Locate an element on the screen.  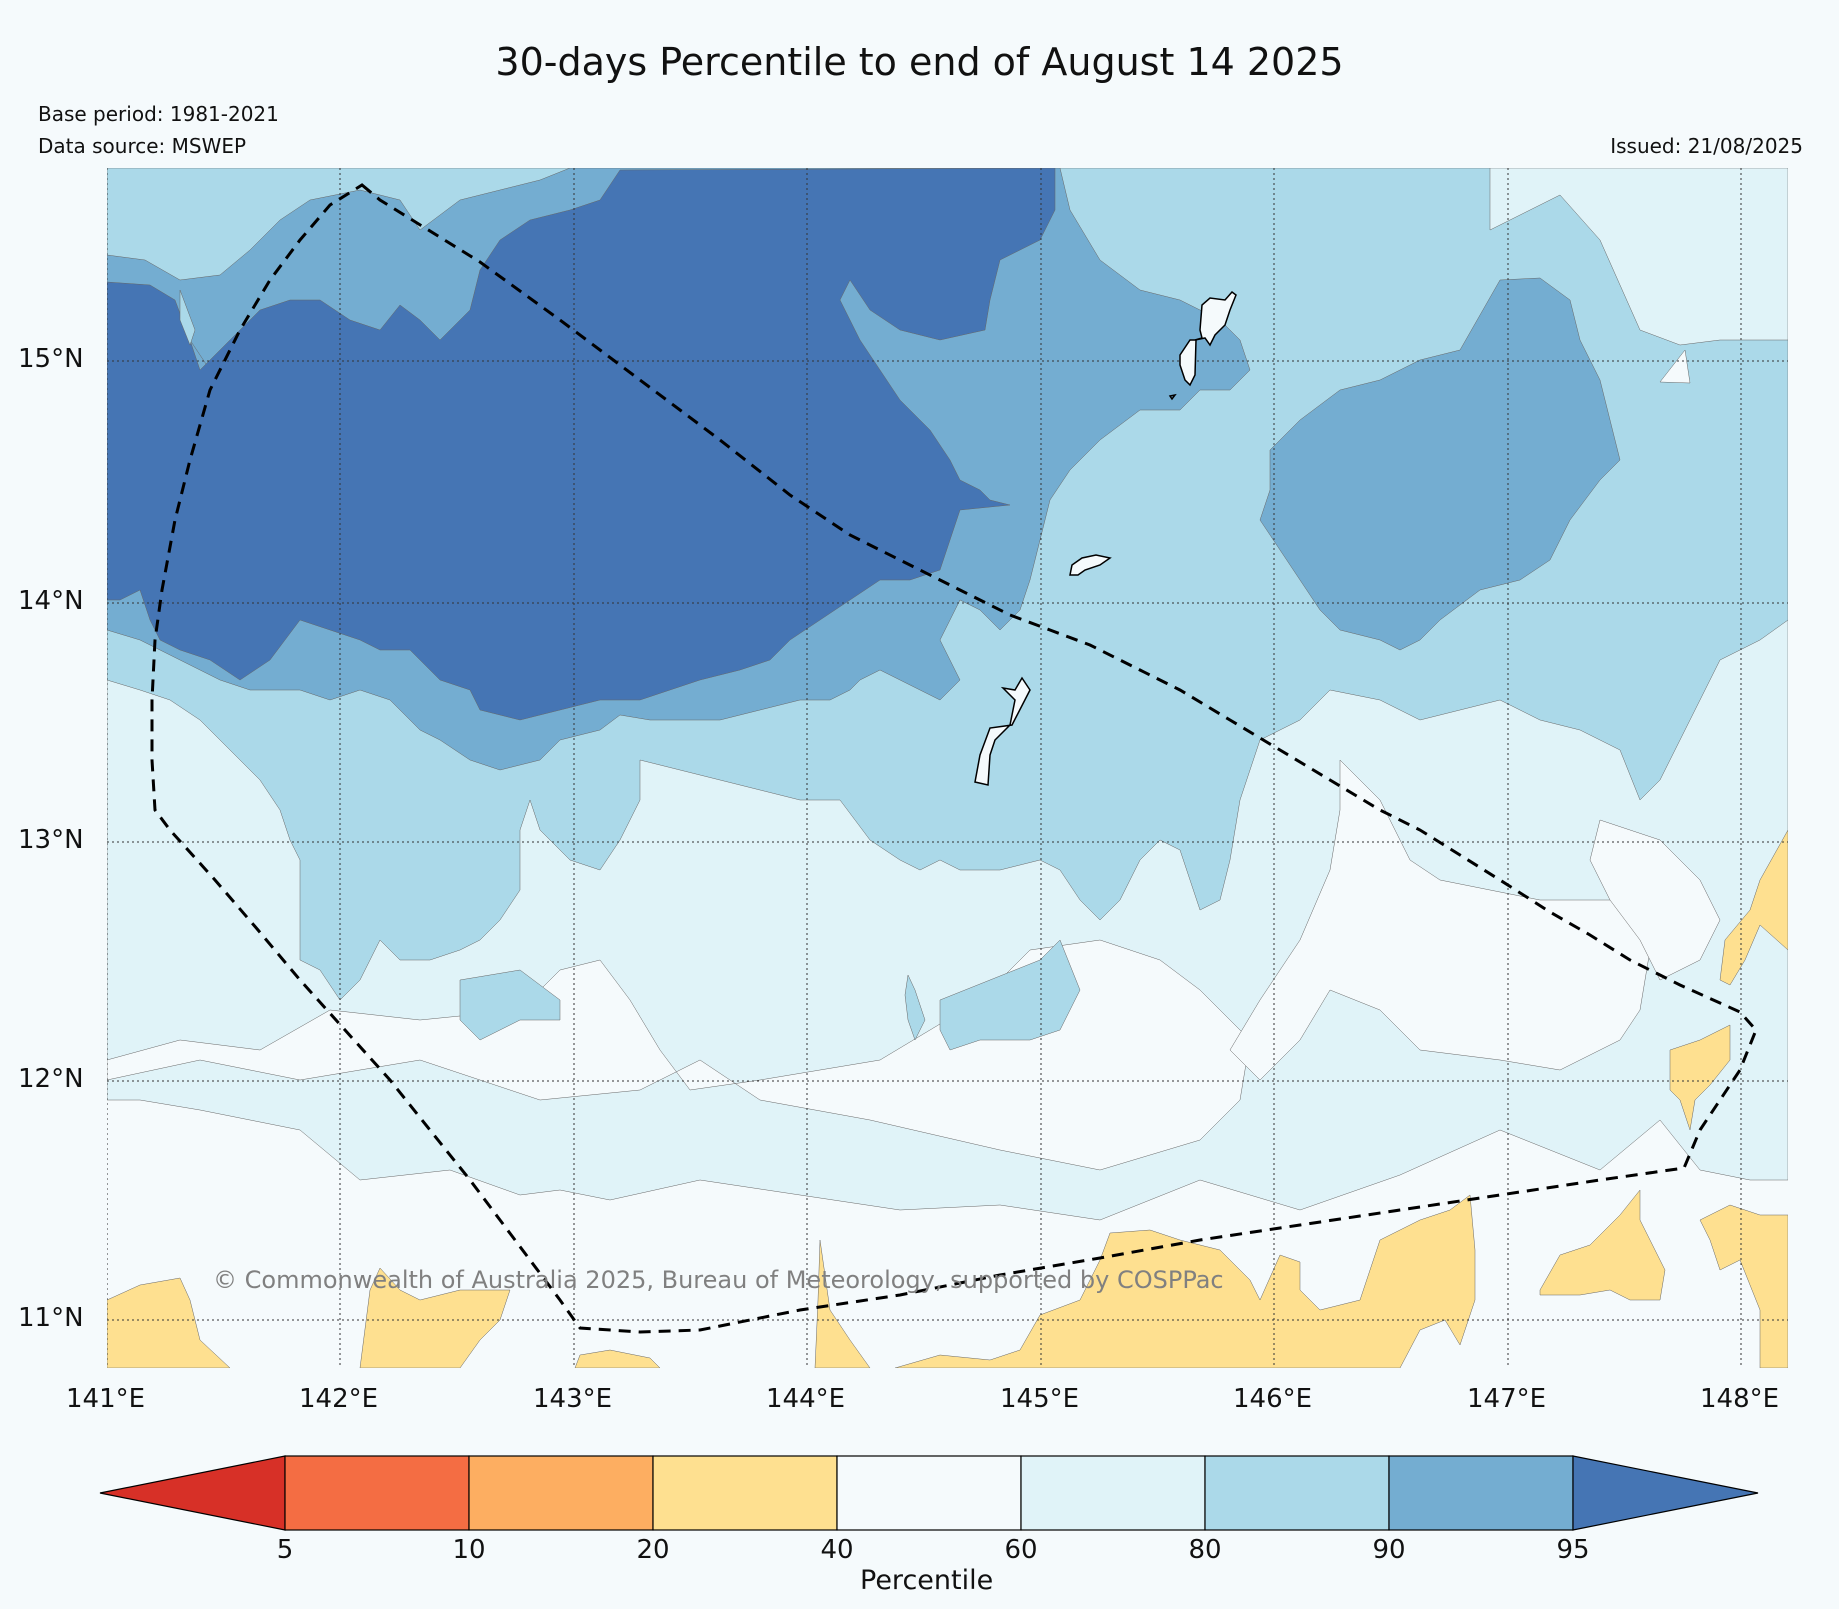
lat-label-12: 12°N is located at coordinates (51, 1079).